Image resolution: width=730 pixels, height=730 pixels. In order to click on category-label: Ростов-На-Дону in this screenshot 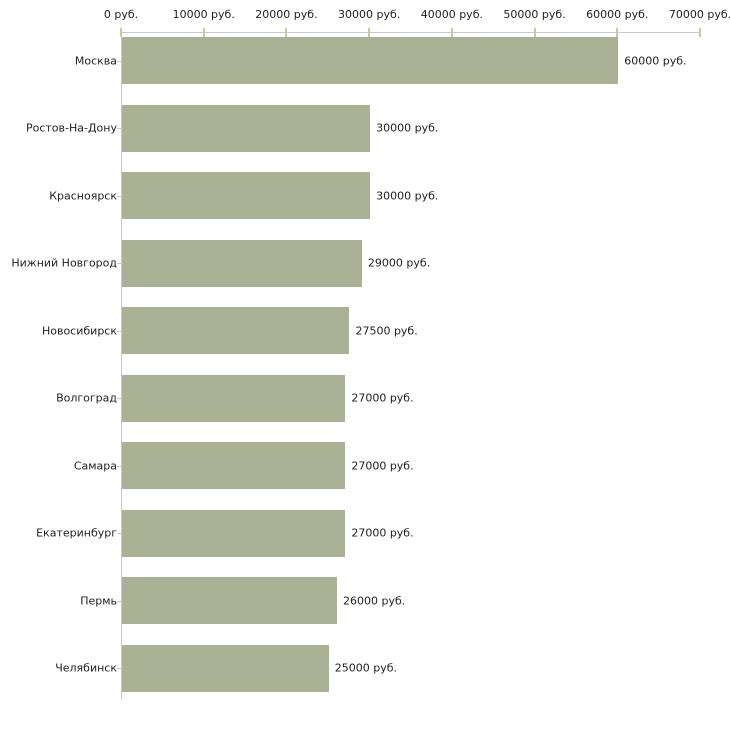, I will do `click(71, 128)`.